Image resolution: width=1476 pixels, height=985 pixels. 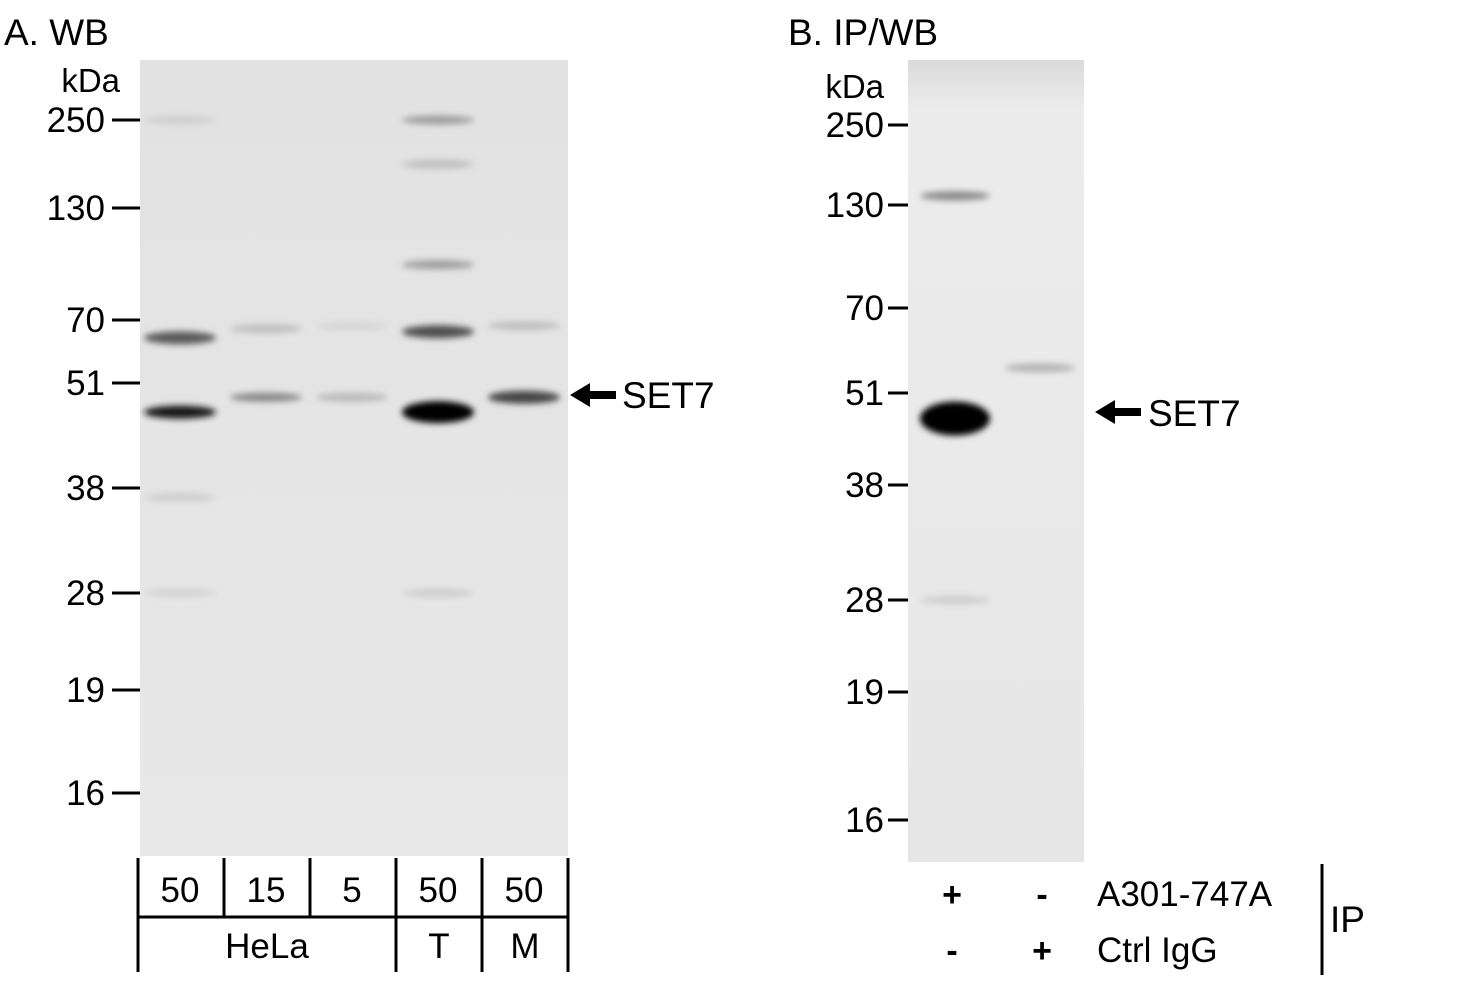 What do you see at coordinates (90, 80) in the screenshot?
I see `panel-a-unit: kDa` at bounding box center [90, 80].